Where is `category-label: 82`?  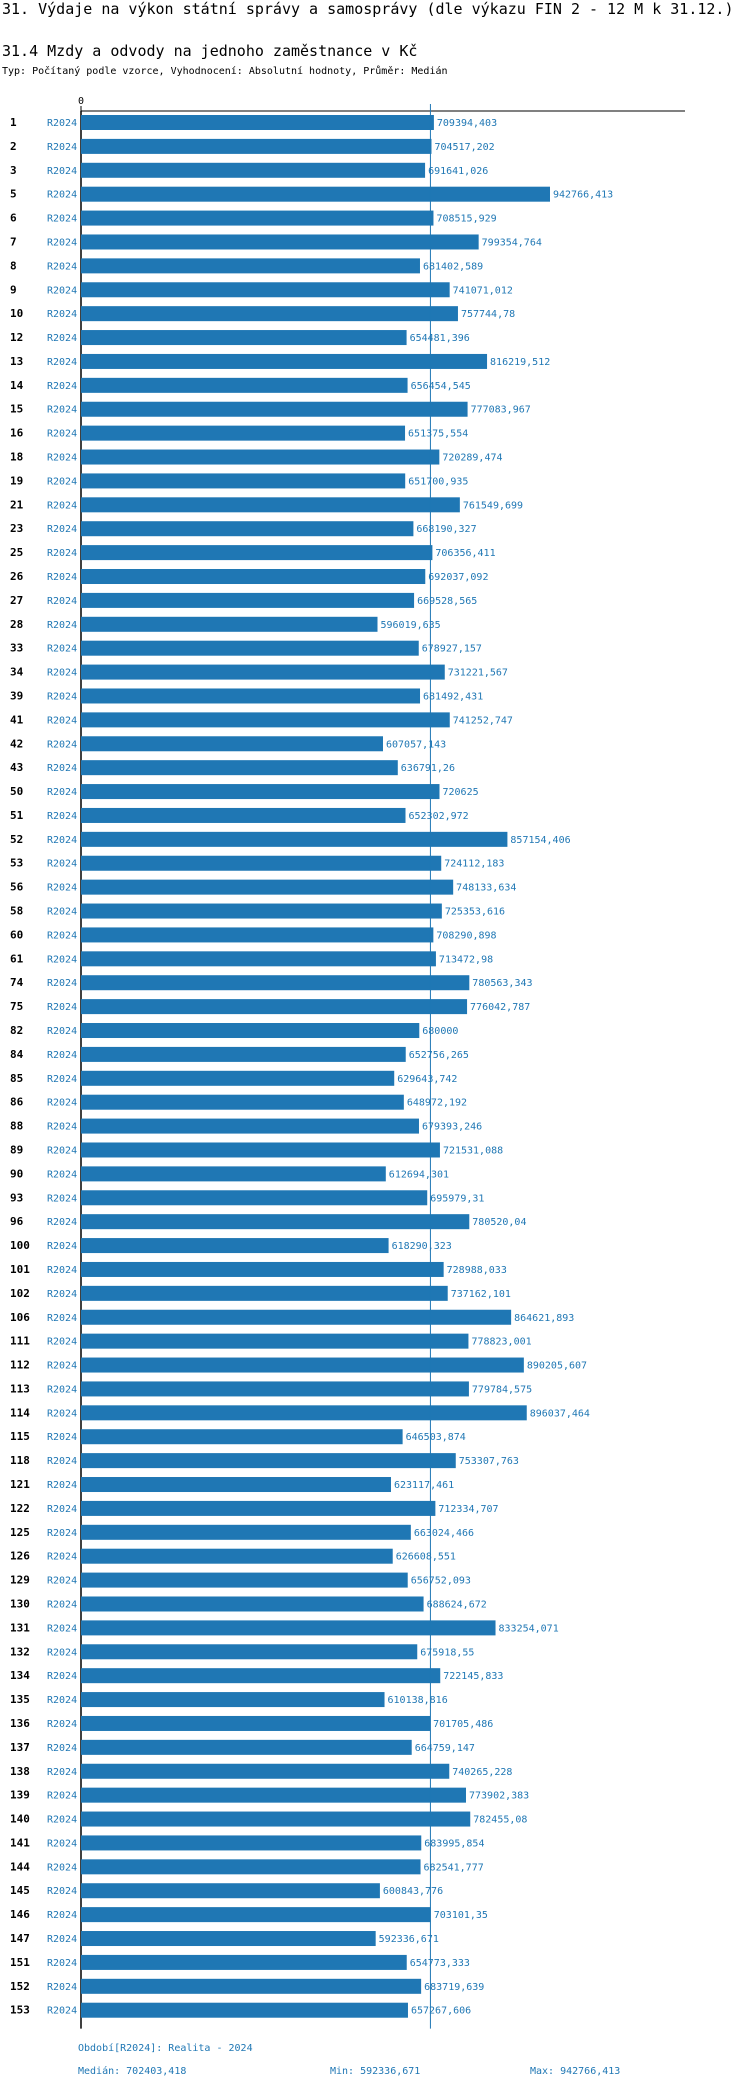 category-label: 82 is located at coordinates (16, 1030).